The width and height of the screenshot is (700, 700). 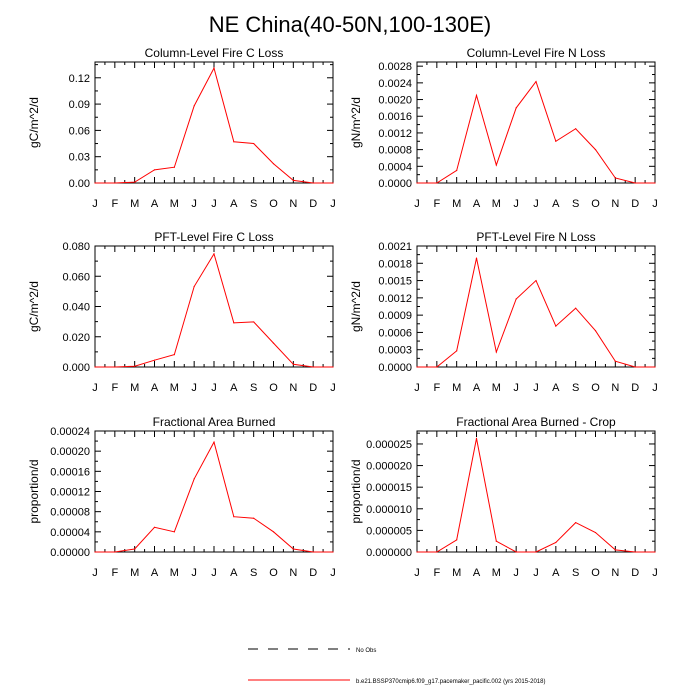 What do you see at coordinates (76, 308) in the screenshot?
I see `y-tick-label: 0.040` at bounding box center [76, 308].